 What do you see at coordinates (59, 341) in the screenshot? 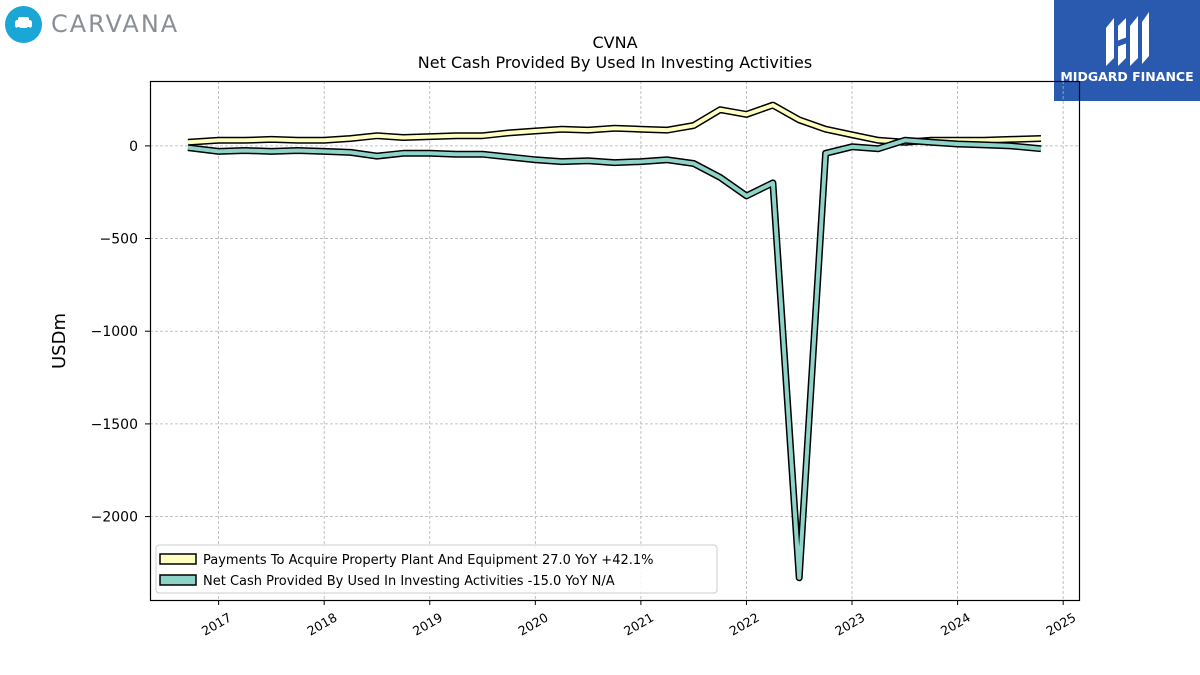
I see `y-axis-label: USDm` at bounding box center [59, 341].